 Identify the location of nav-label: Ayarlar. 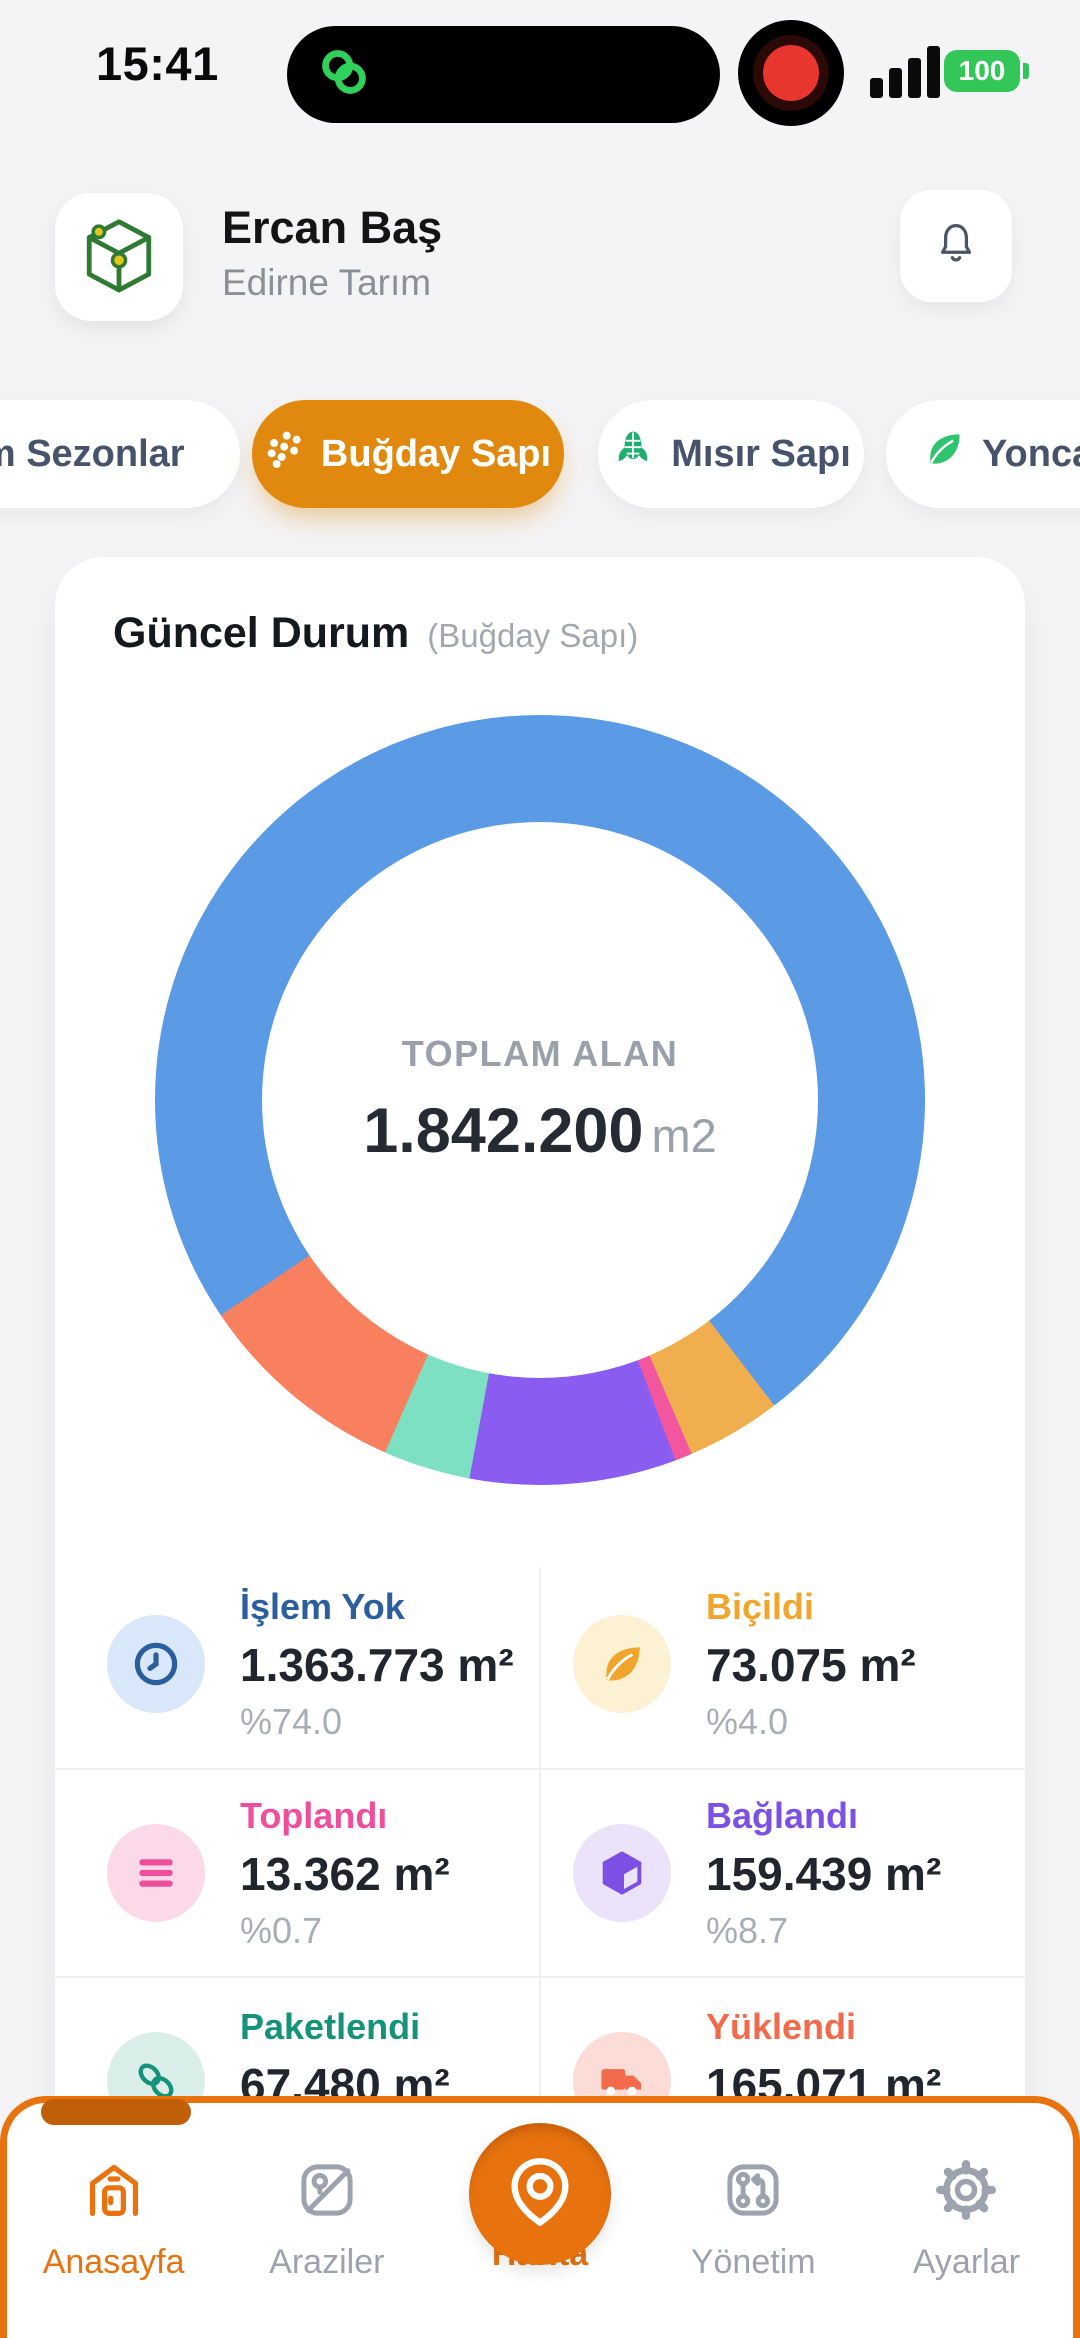
(966, 2262).